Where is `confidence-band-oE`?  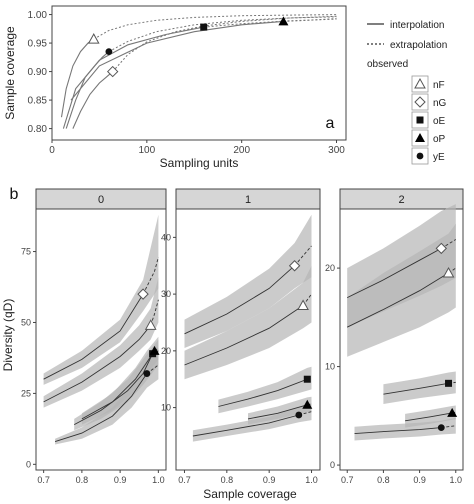 confidence-band-oE is located at coordinates (265, 390).